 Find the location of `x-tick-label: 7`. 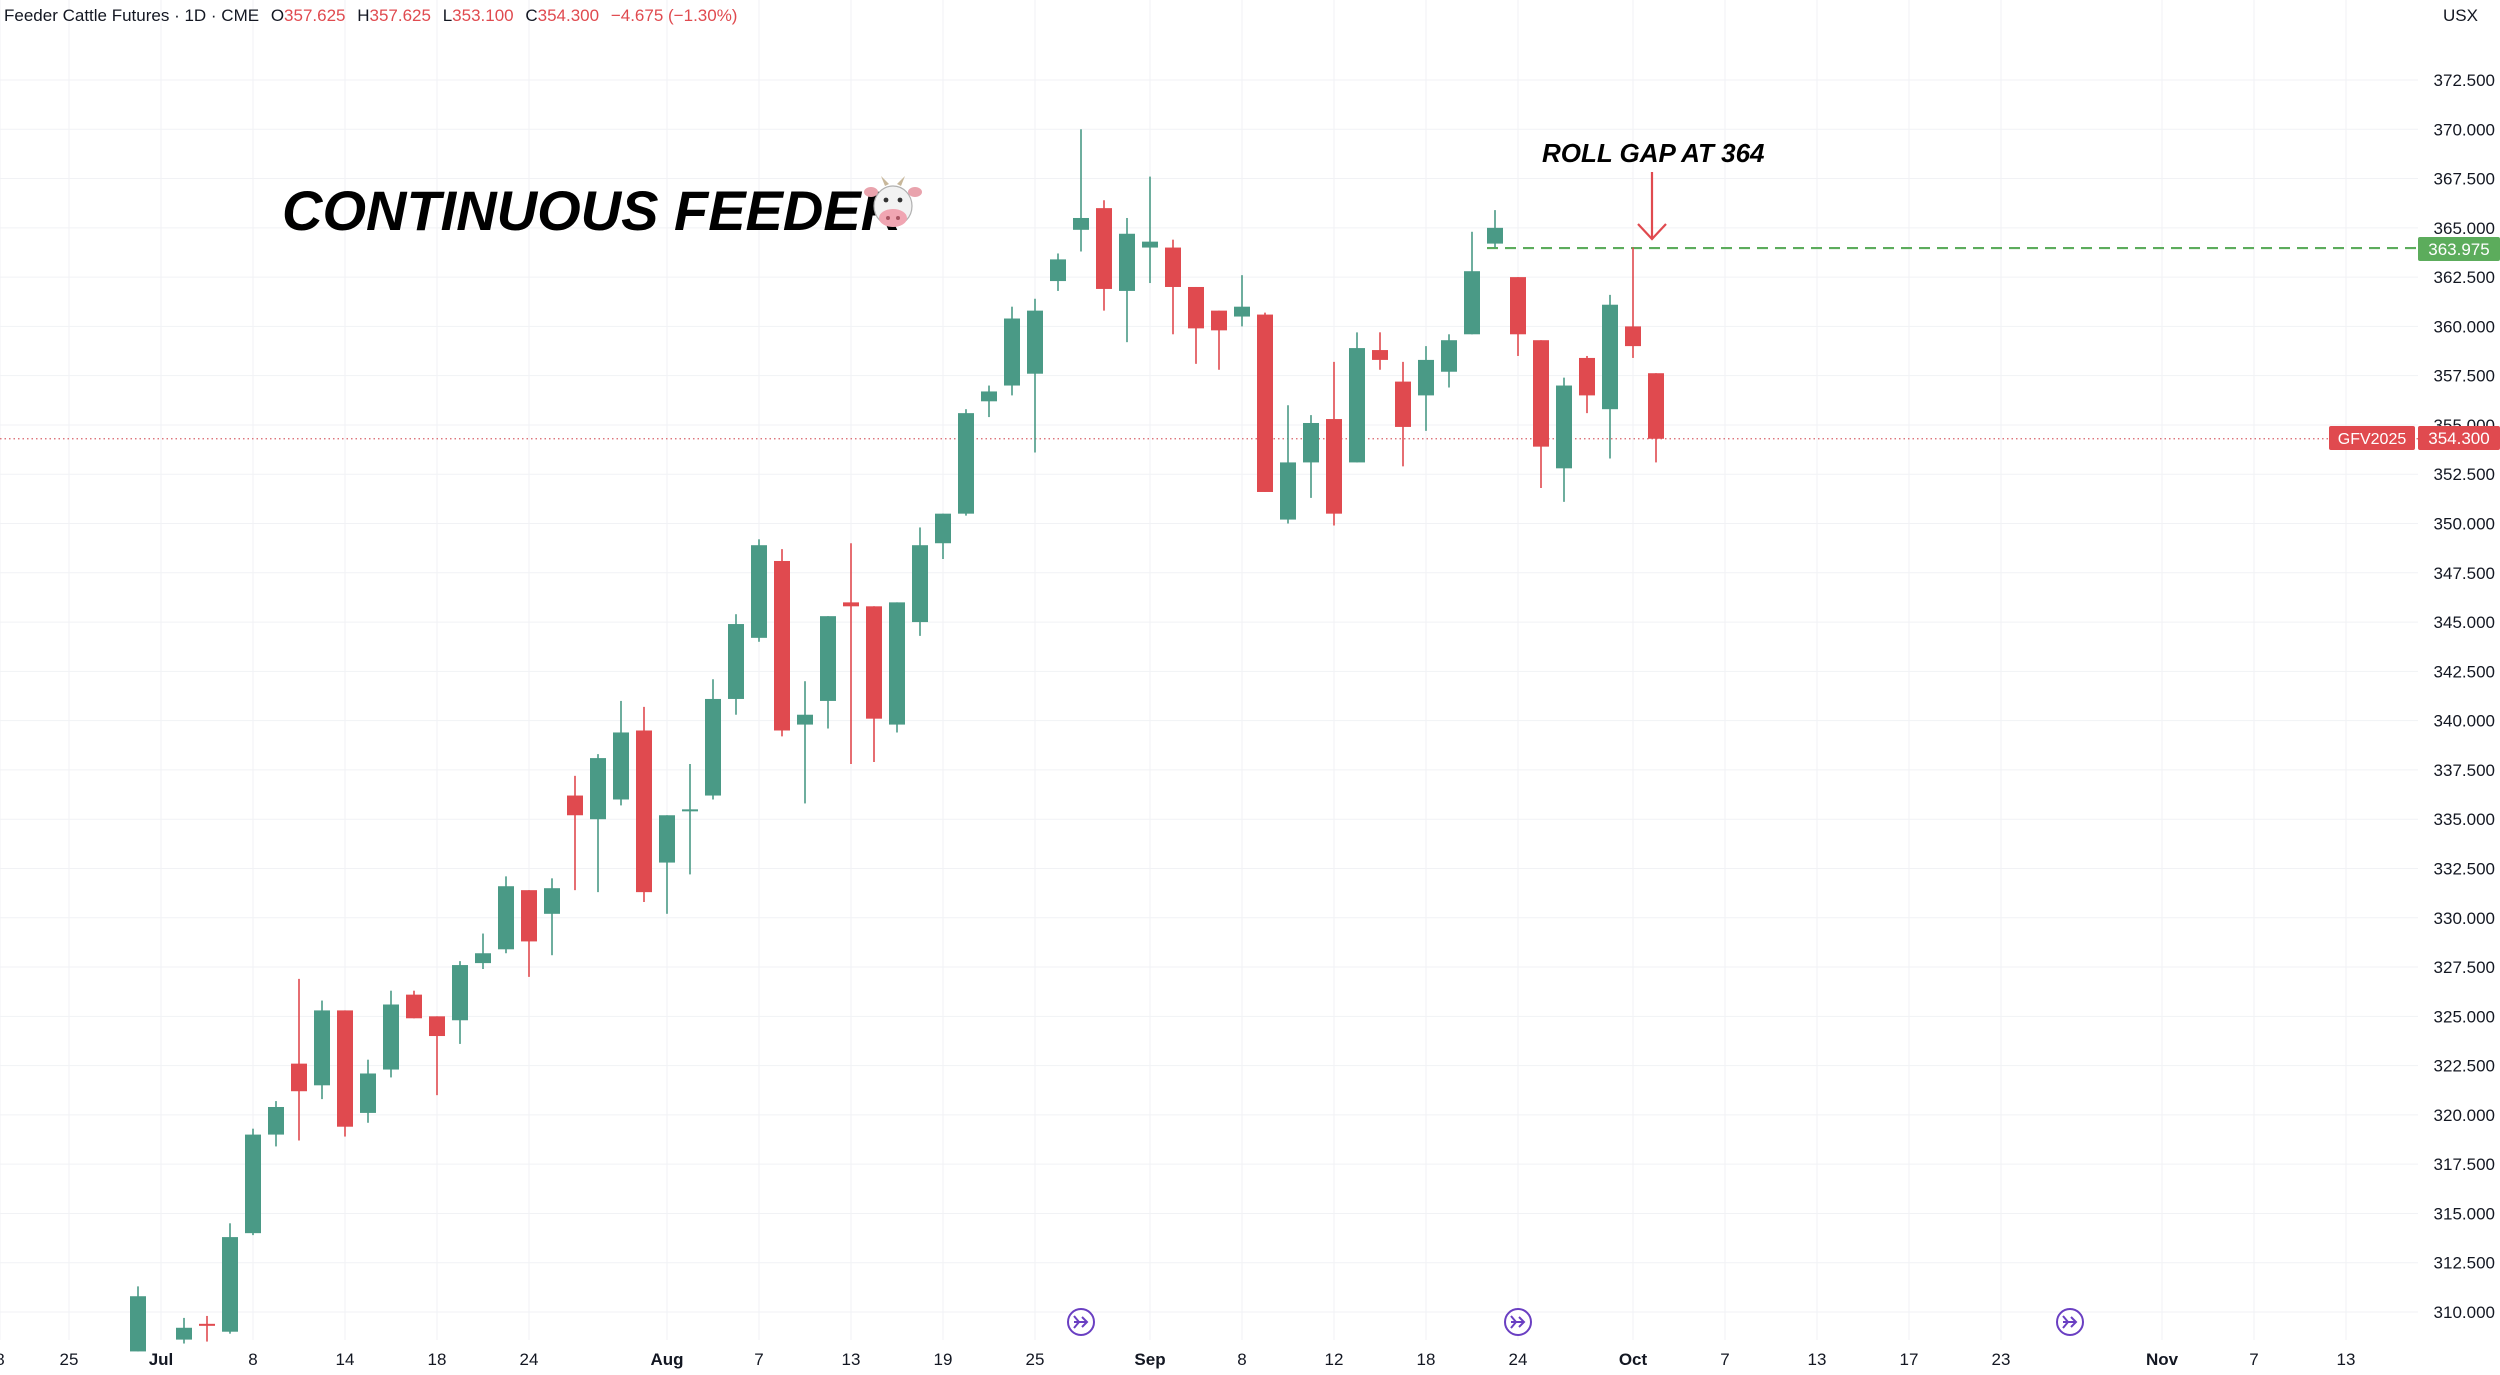

x-tick-label: 7 is located at coordinates (1724, 1359).